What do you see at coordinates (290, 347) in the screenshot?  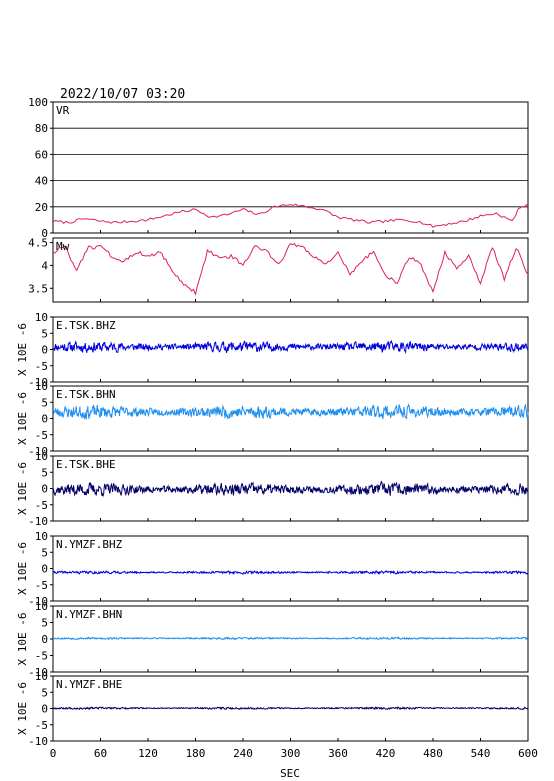 I see `series-line-e-tsk-bhz` at bounding box center [290, 347].